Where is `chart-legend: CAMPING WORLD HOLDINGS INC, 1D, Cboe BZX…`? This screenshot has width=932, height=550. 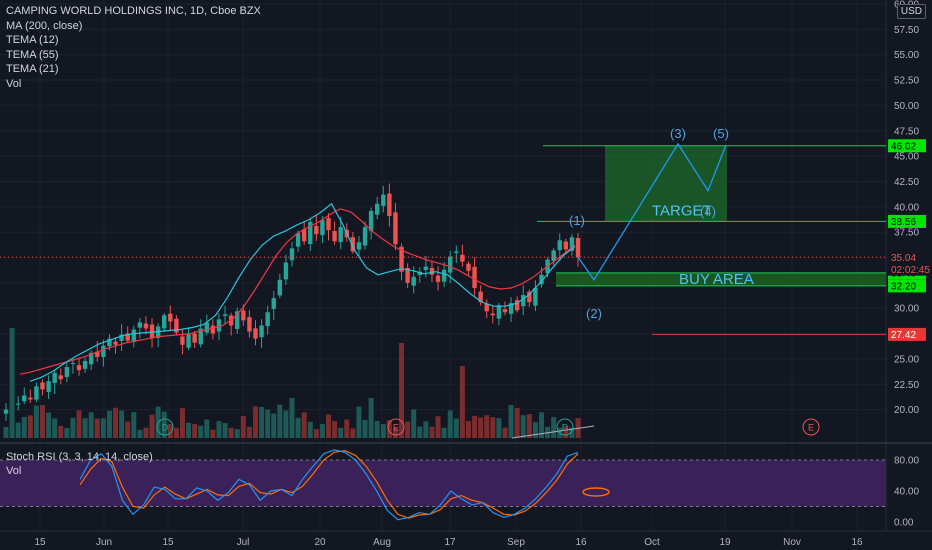
chart-legend: CAMPING WORLD HOLDINGS INC, 1D, Cboe BZX… is located at coordinates (133, 47).